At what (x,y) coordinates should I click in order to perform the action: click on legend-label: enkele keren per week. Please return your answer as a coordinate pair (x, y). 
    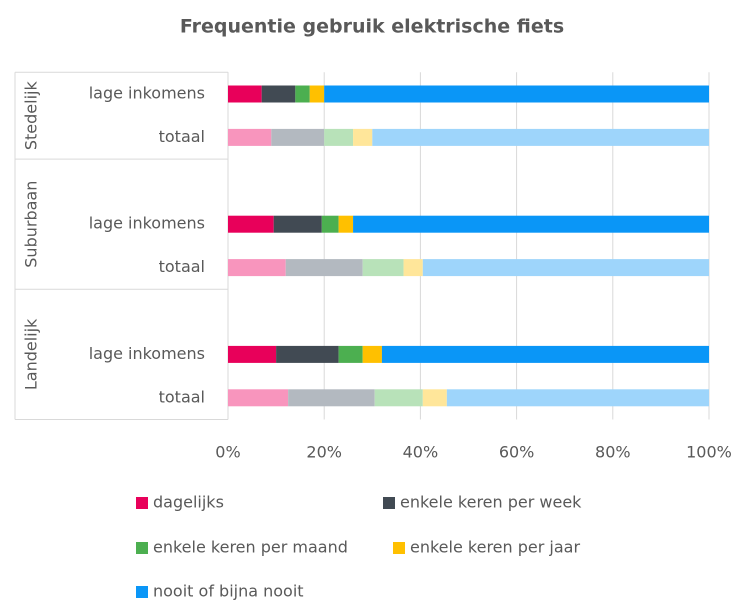
    Looking at the image, I should click on (491, 502).